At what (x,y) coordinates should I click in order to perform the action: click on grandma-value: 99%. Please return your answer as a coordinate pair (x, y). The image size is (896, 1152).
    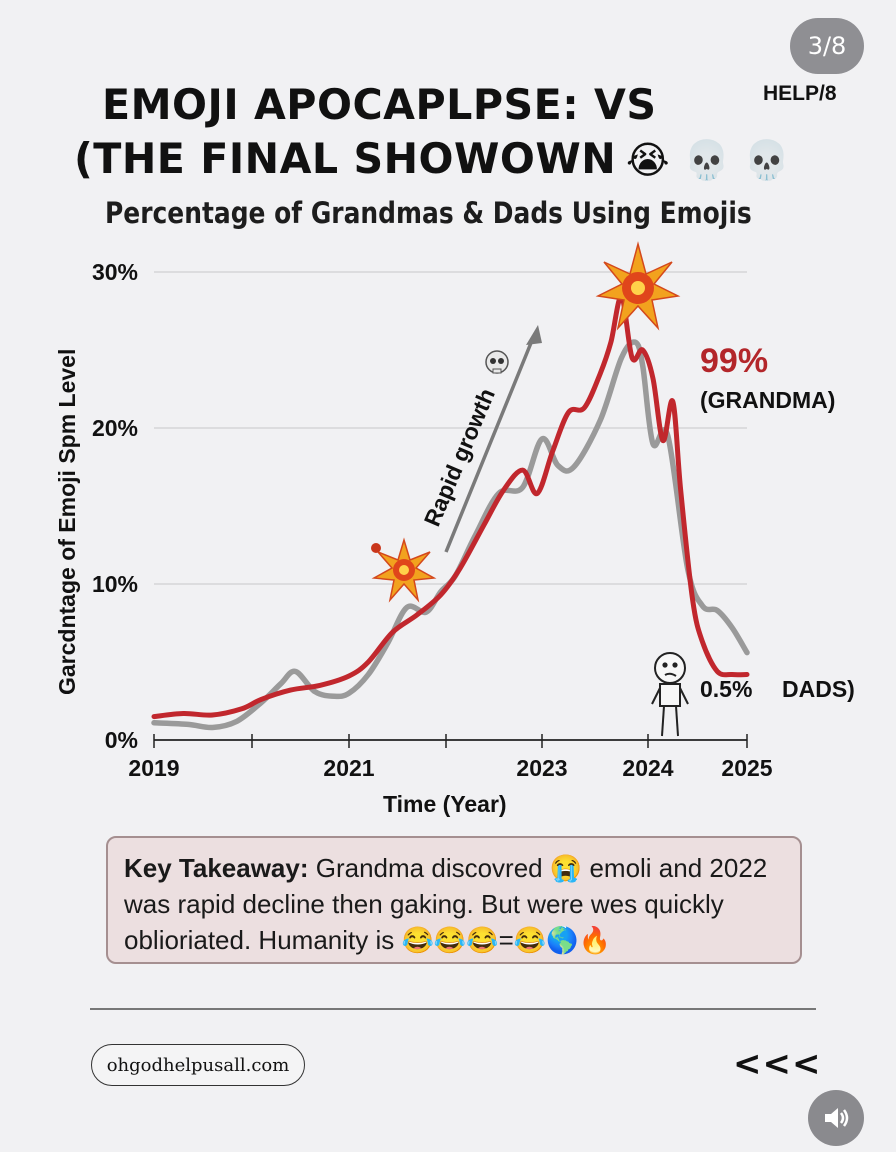
    Looking at the image, I should click on (734, 361).